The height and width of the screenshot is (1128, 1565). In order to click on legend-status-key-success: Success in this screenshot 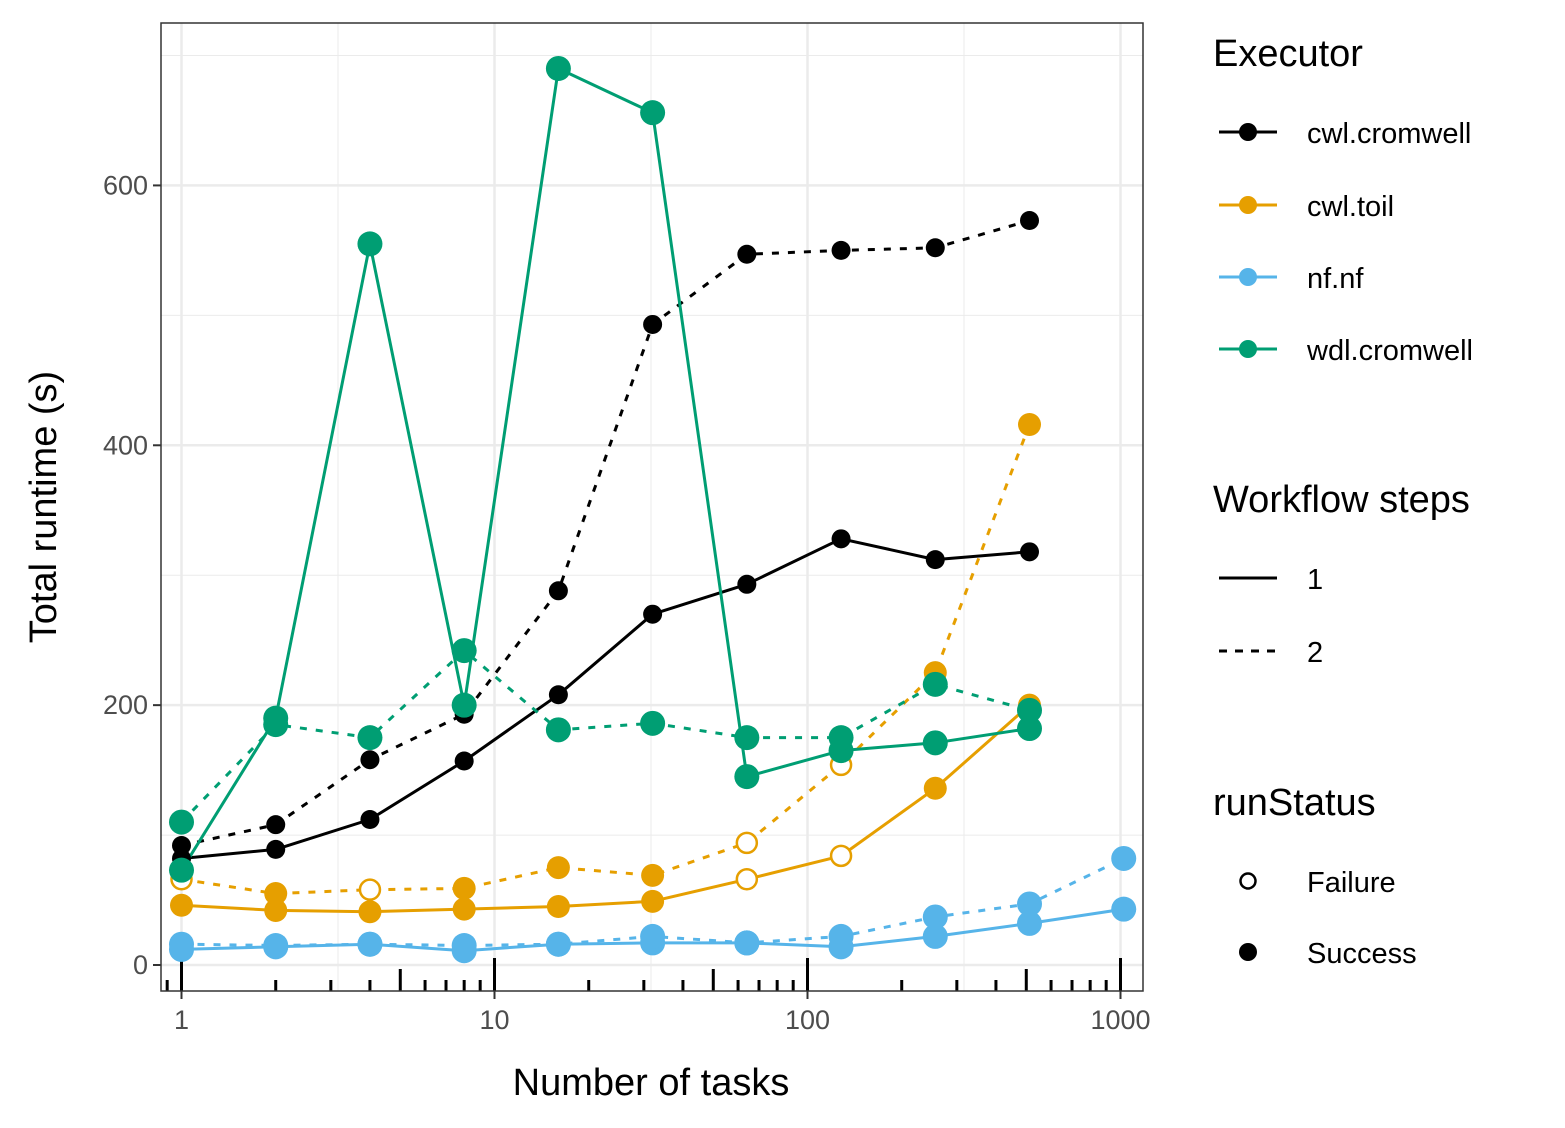, I will do `click(1328, 954)`.